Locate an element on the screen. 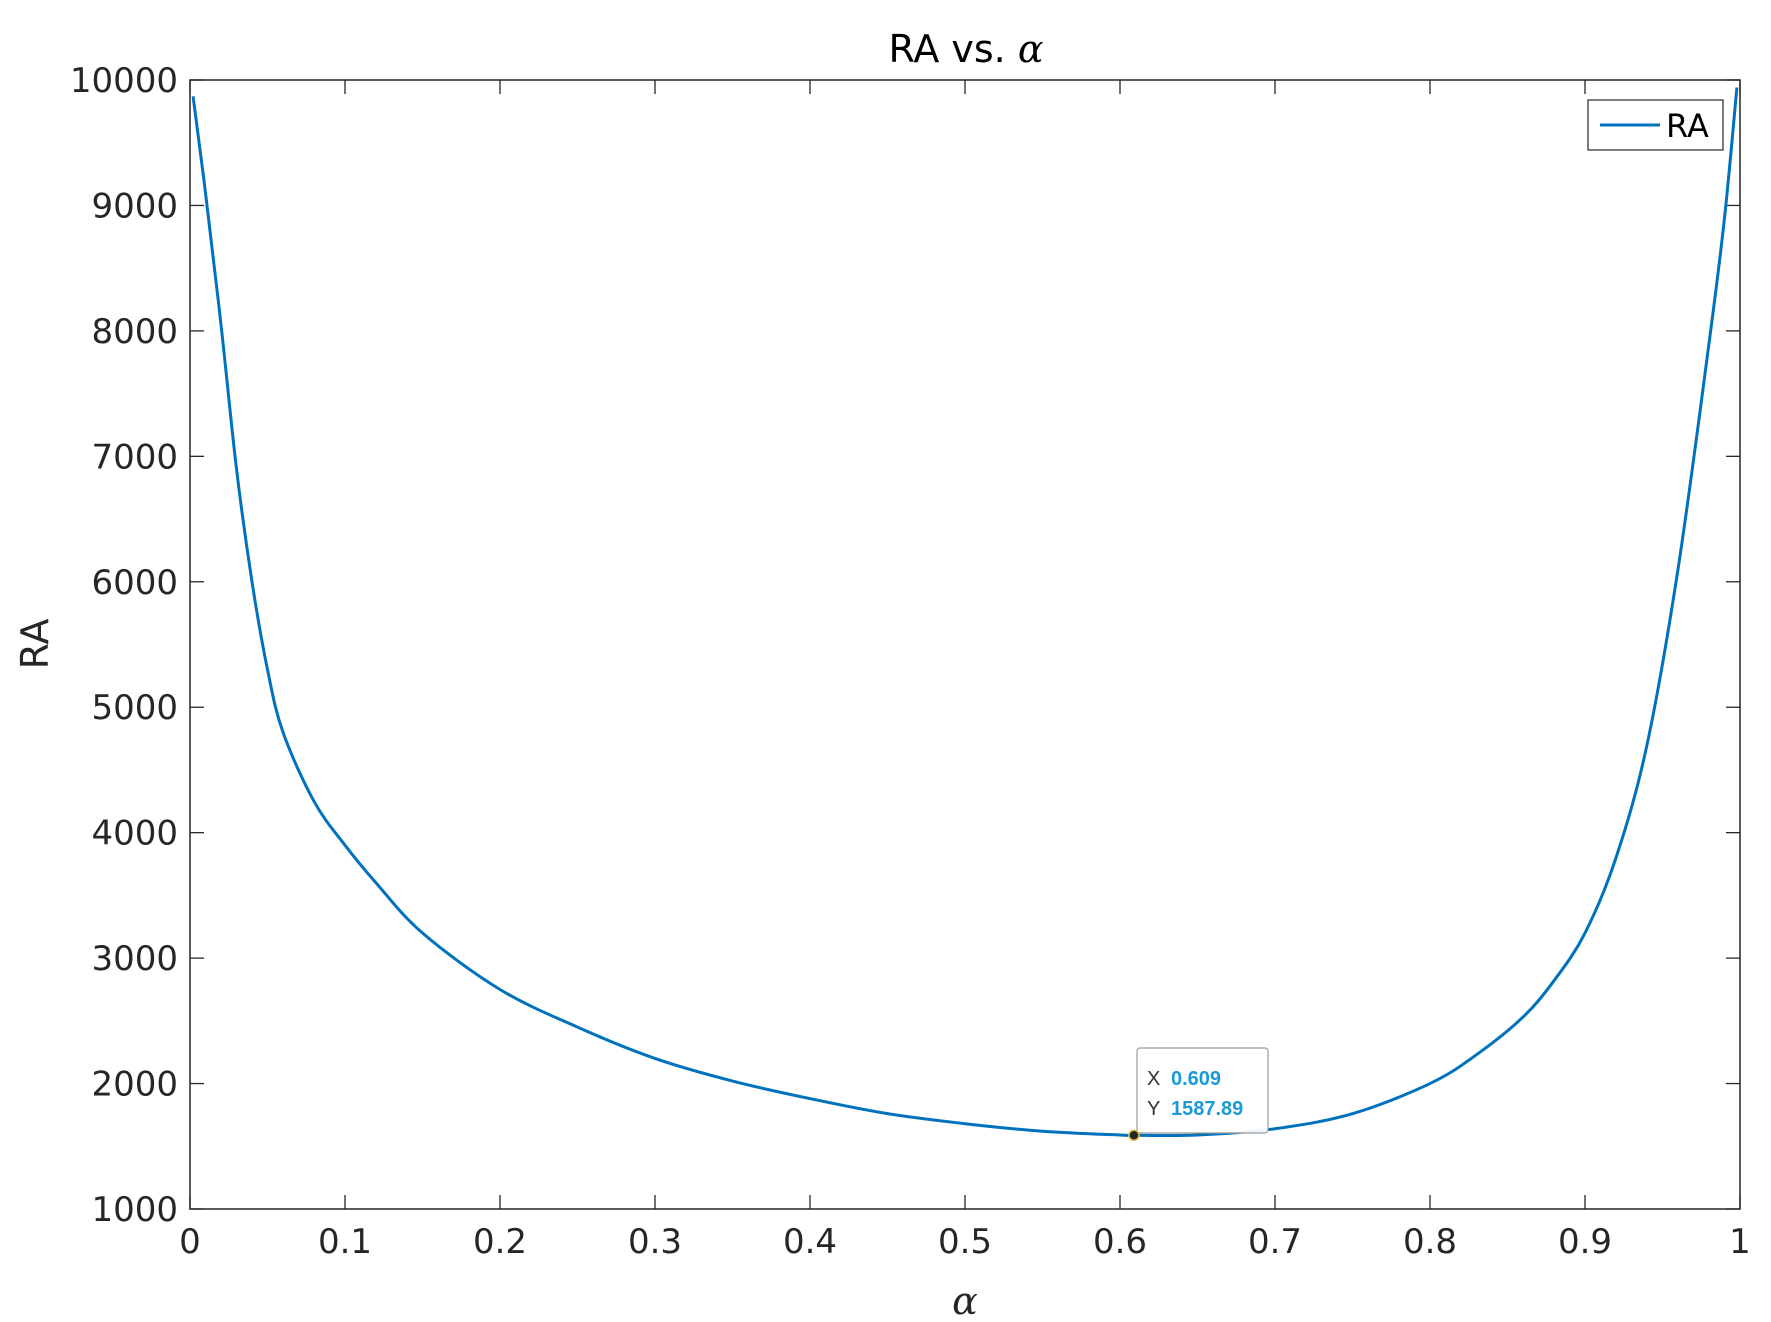 This screenshot has width=1771, height=1322. chart-title-symbol: α is located at coordinates (1031, 49).